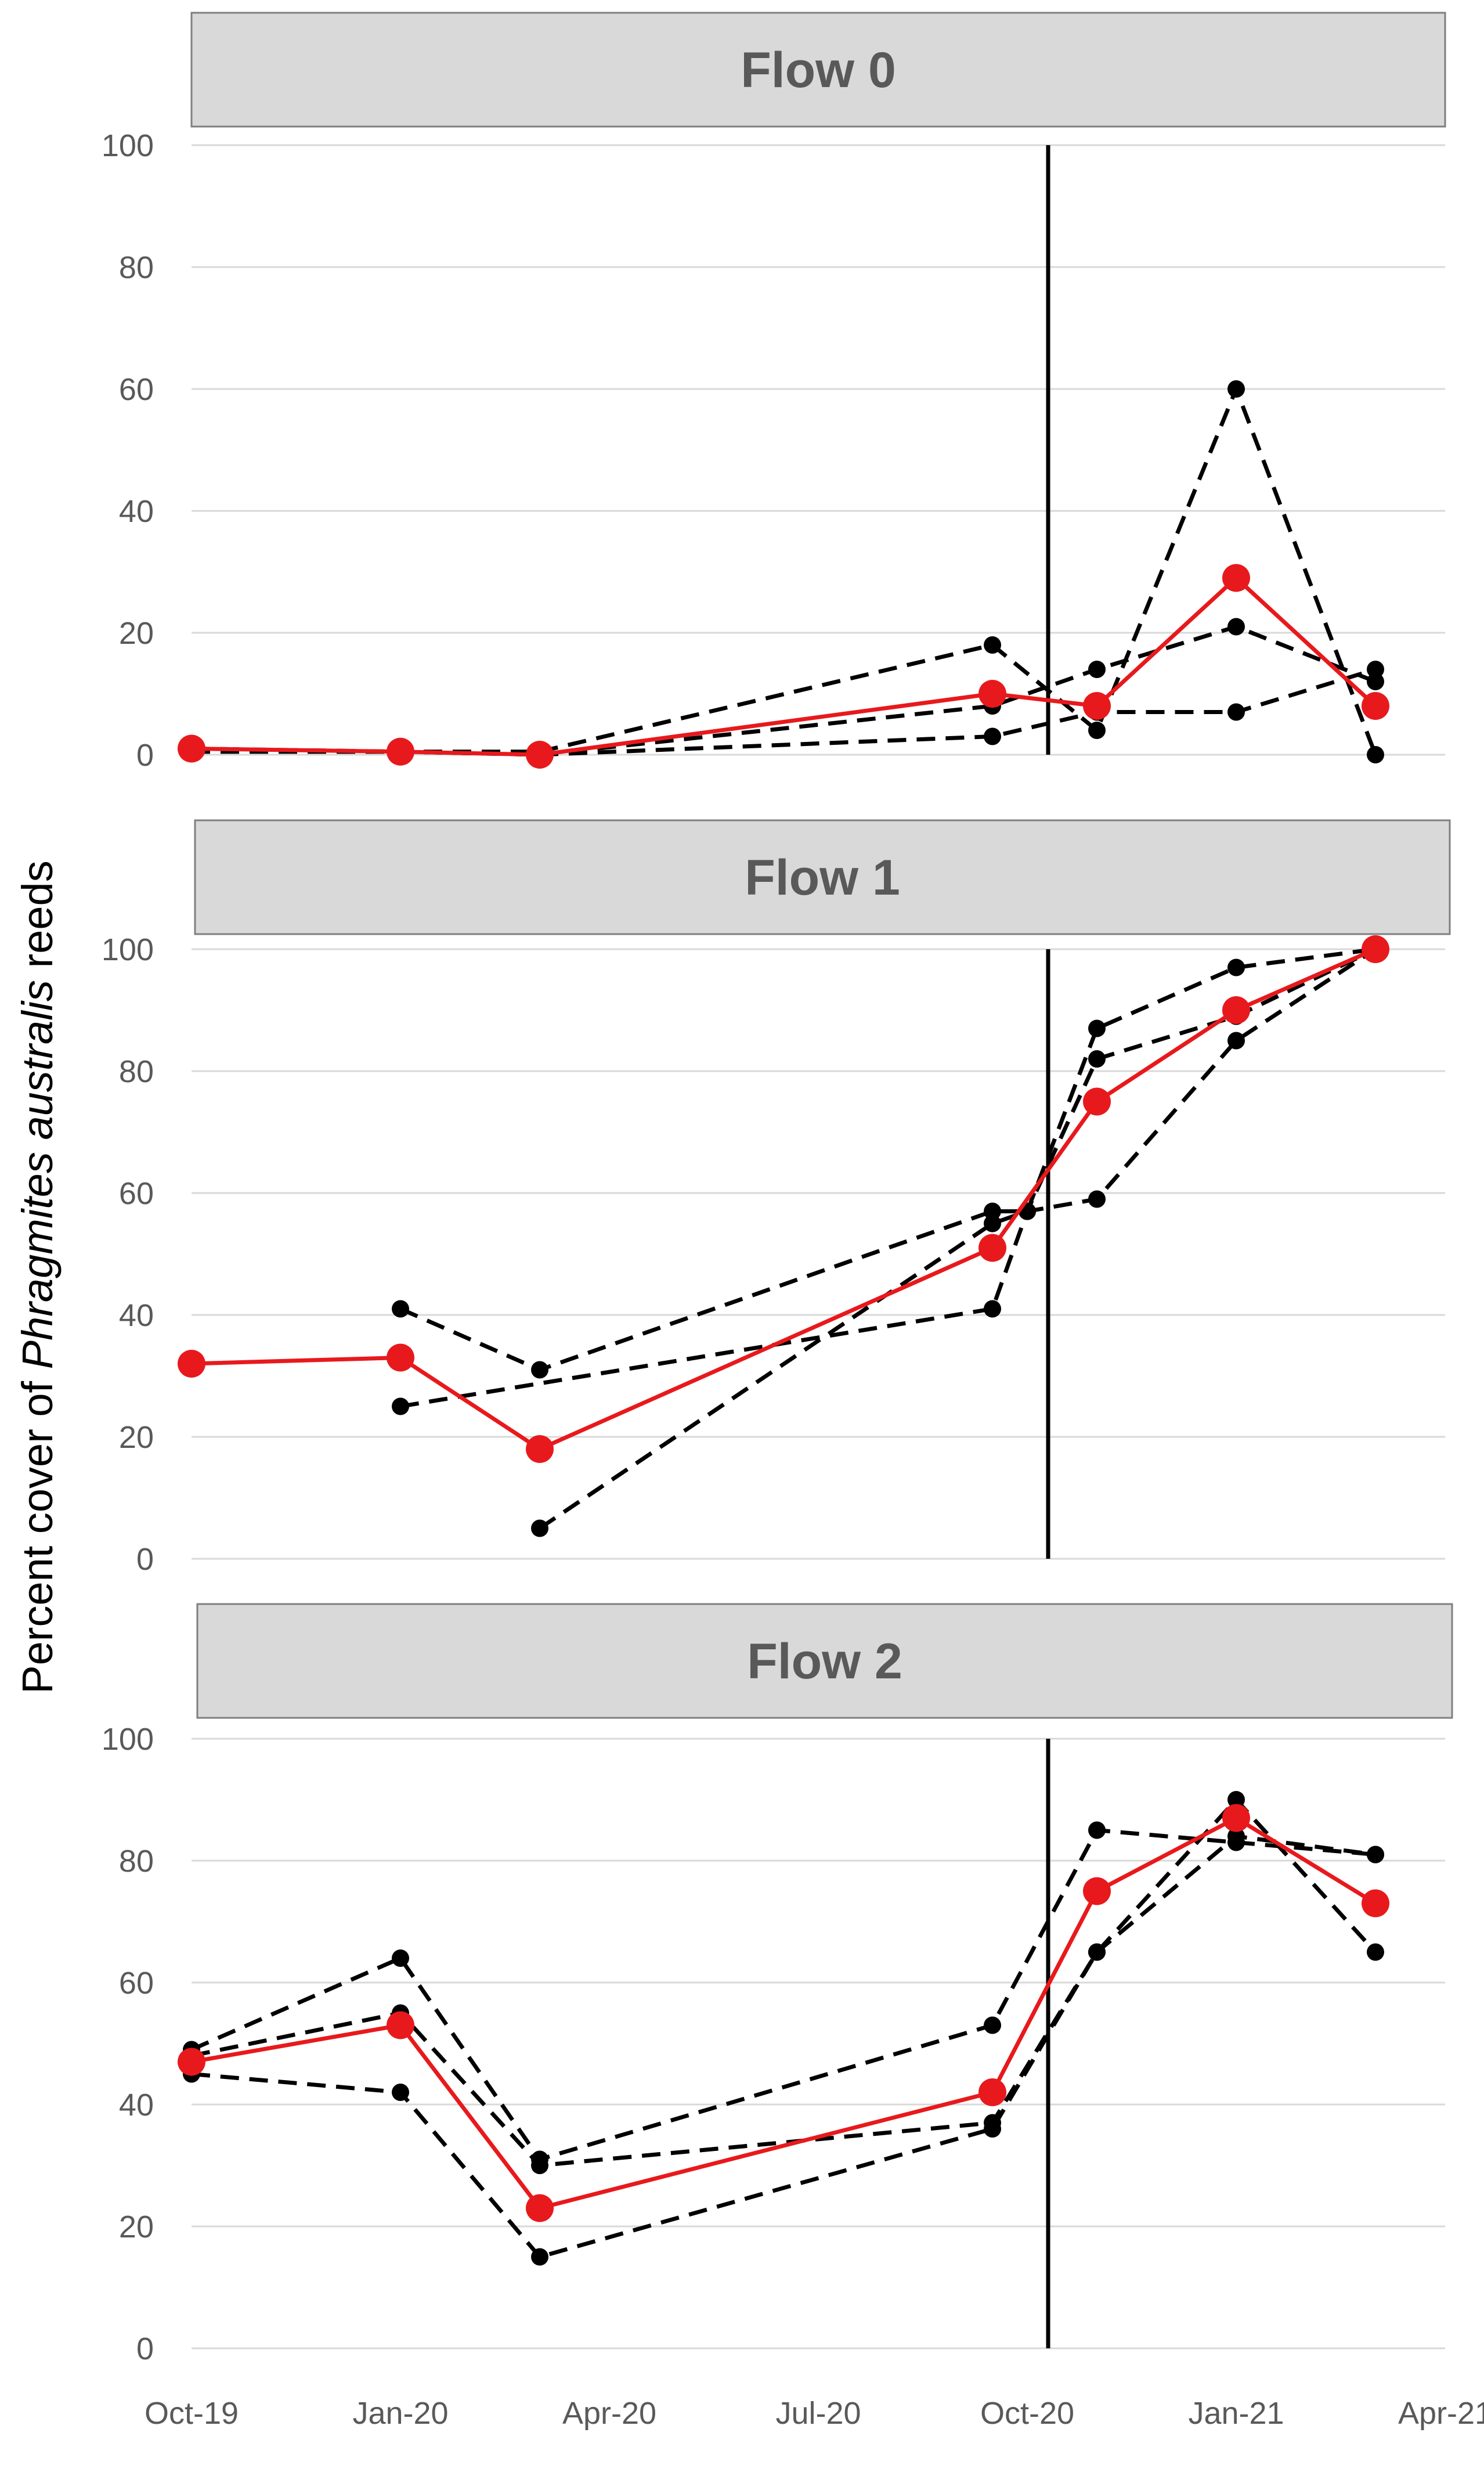 The image size is (1484, 2465). I want to click on panel-title: Flow 2, so click(824, 1661).